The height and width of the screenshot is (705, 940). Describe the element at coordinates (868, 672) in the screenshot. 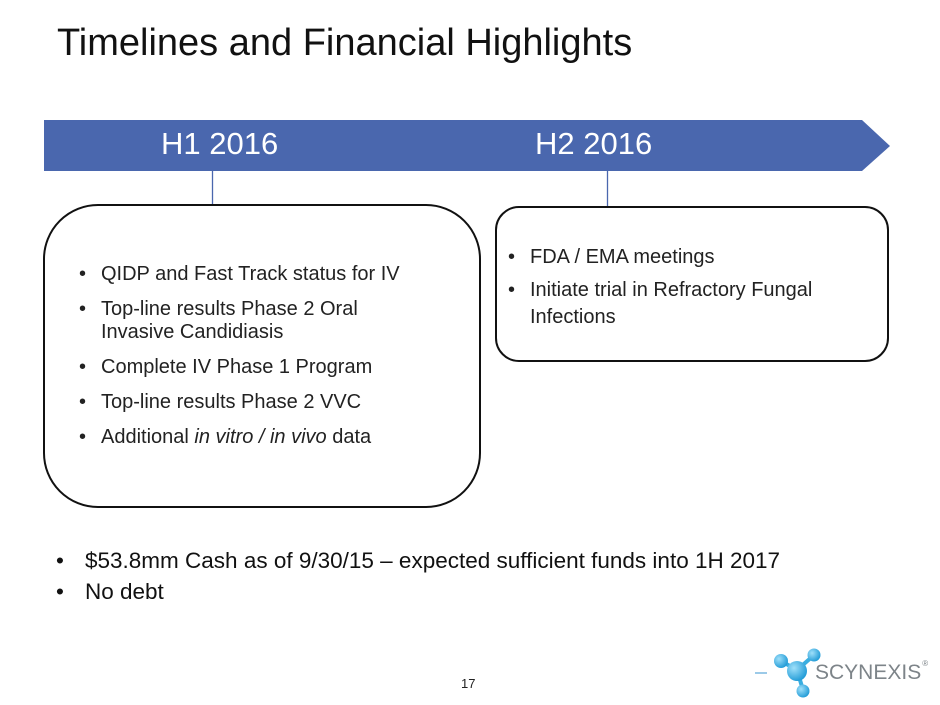

I see `logo-text: SCYNEXIS` at that location.